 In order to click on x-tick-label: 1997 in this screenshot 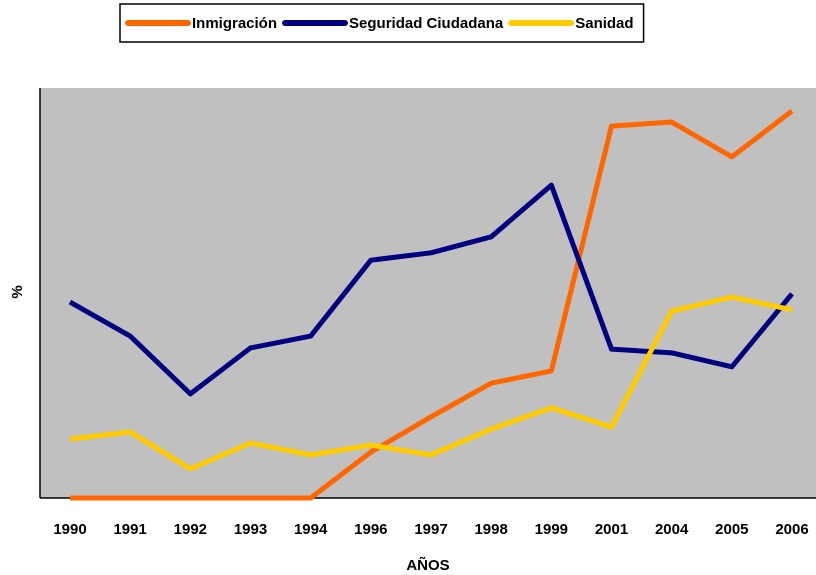, I will do `click(430, 529)`.